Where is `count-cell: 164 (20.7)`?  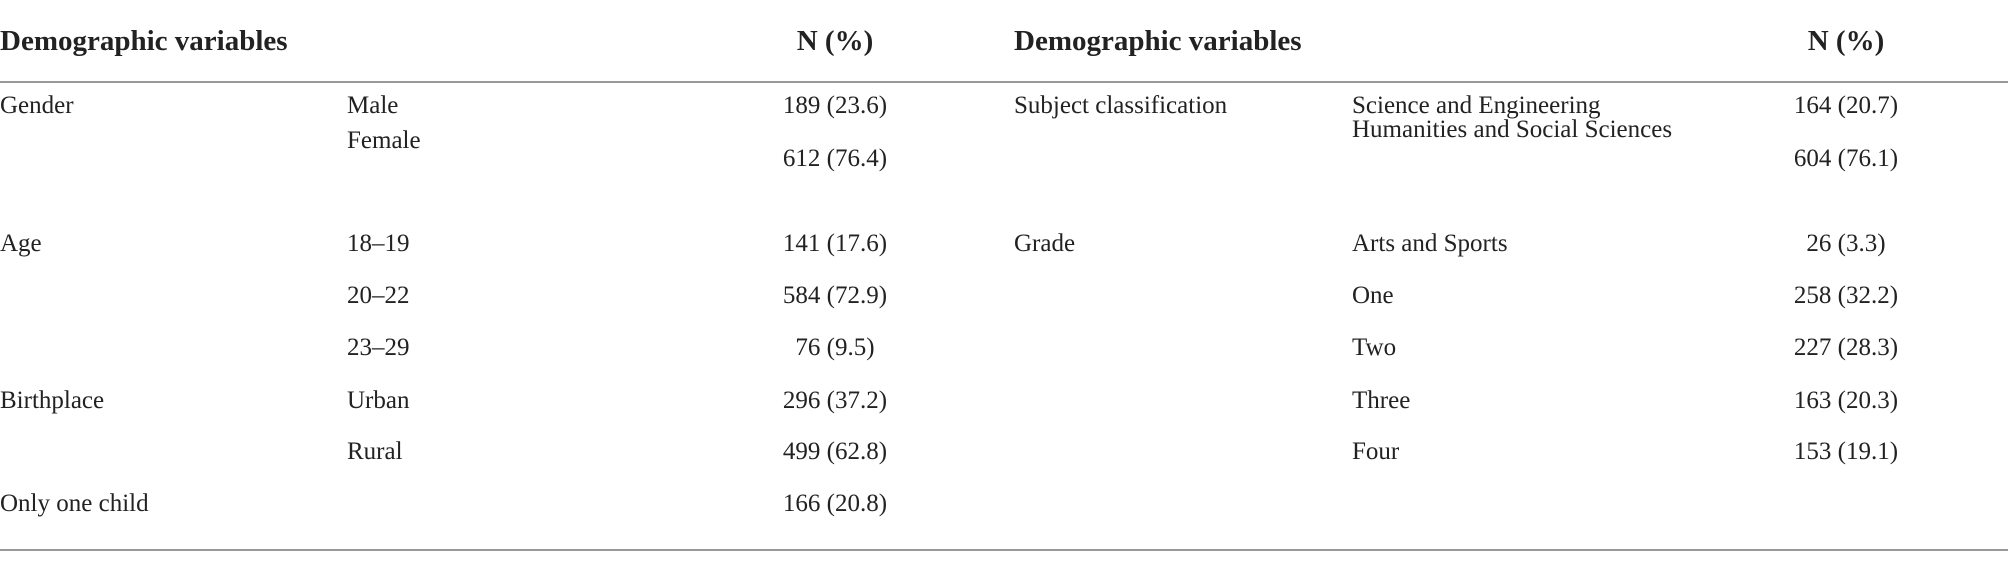 count-cell: 164 (20.7) is located at coordinates (1846, 105).